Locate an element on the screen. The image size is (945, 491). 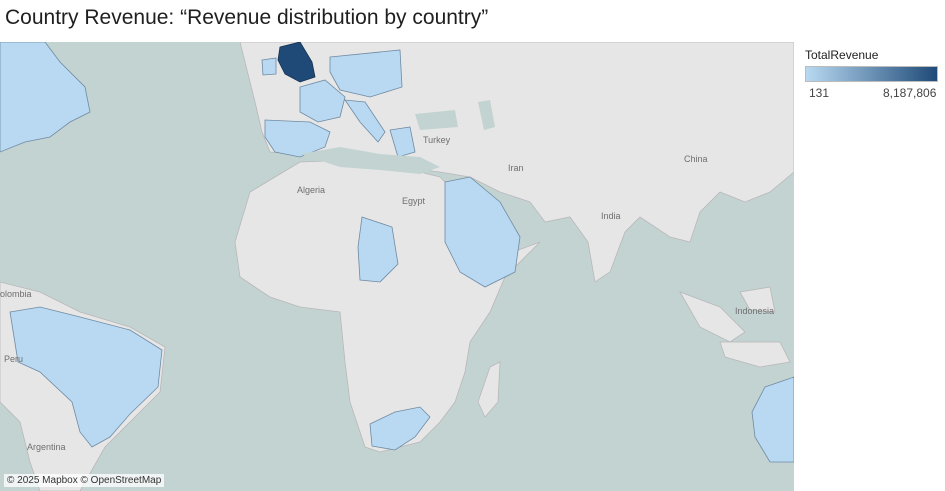
saudi-arabia is located at coordinates (482, 232).